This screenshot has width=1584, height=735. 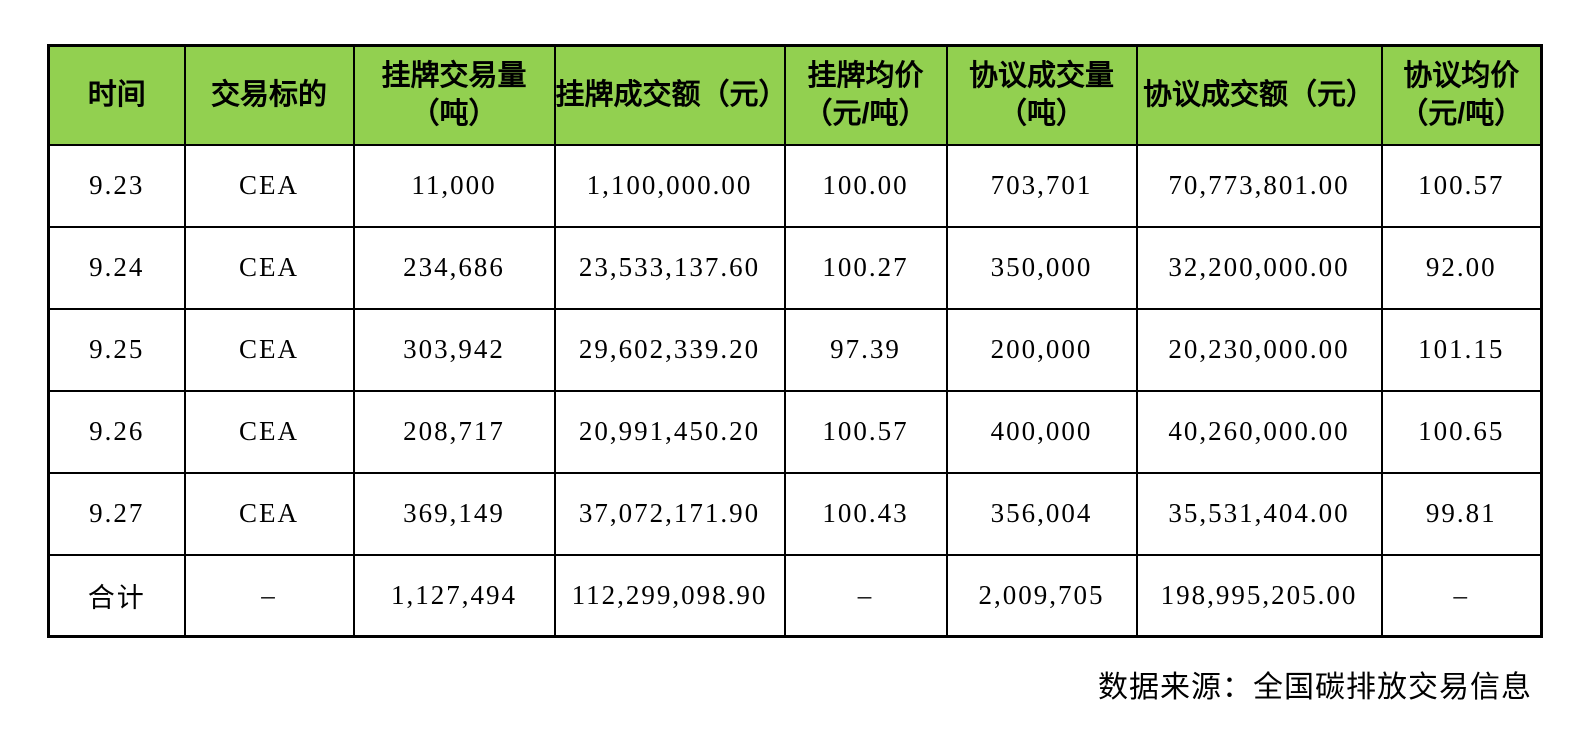 What do you see at coordinates (116, 185) in the screenshot?
I see `table-cell: 9.23` at bounding box center [116, 185].